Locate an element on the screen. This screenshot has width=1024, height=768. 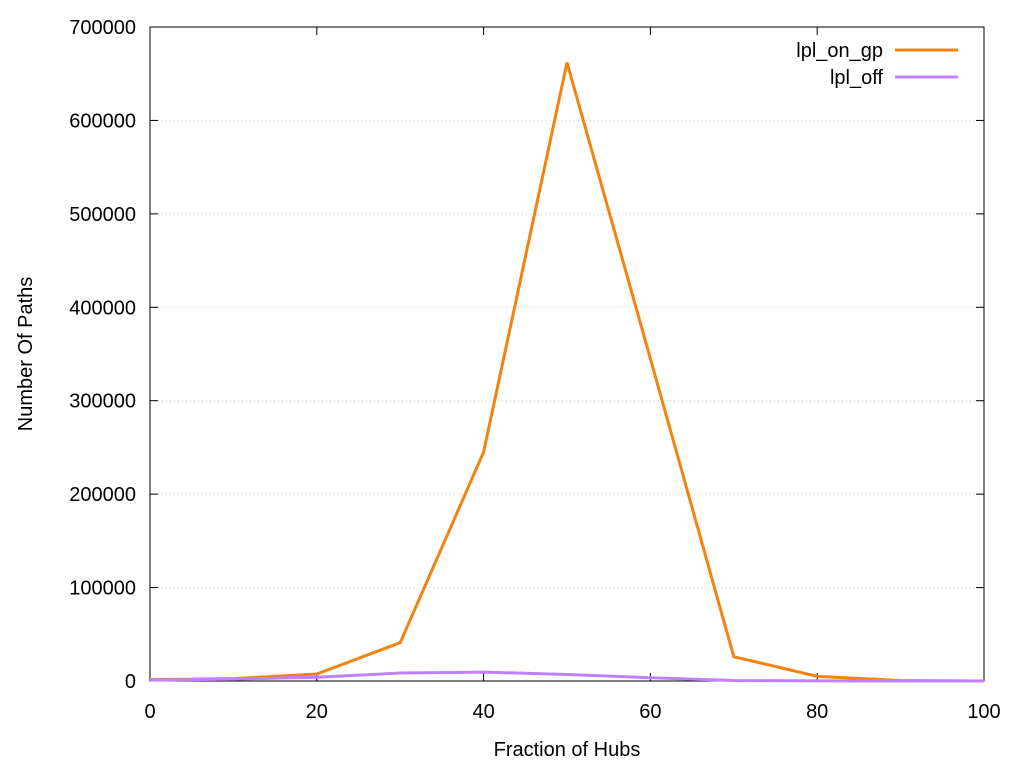
y-tick-label: 500000 is located at coordinates (102, 215).